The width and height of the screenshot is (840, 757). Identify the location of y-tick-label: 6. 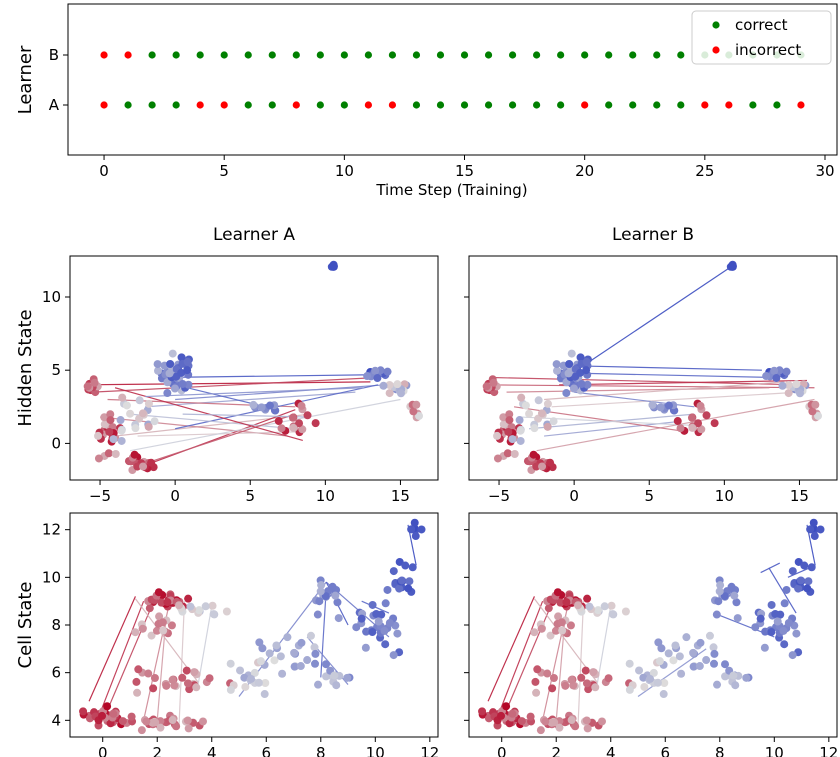
(56, 673).